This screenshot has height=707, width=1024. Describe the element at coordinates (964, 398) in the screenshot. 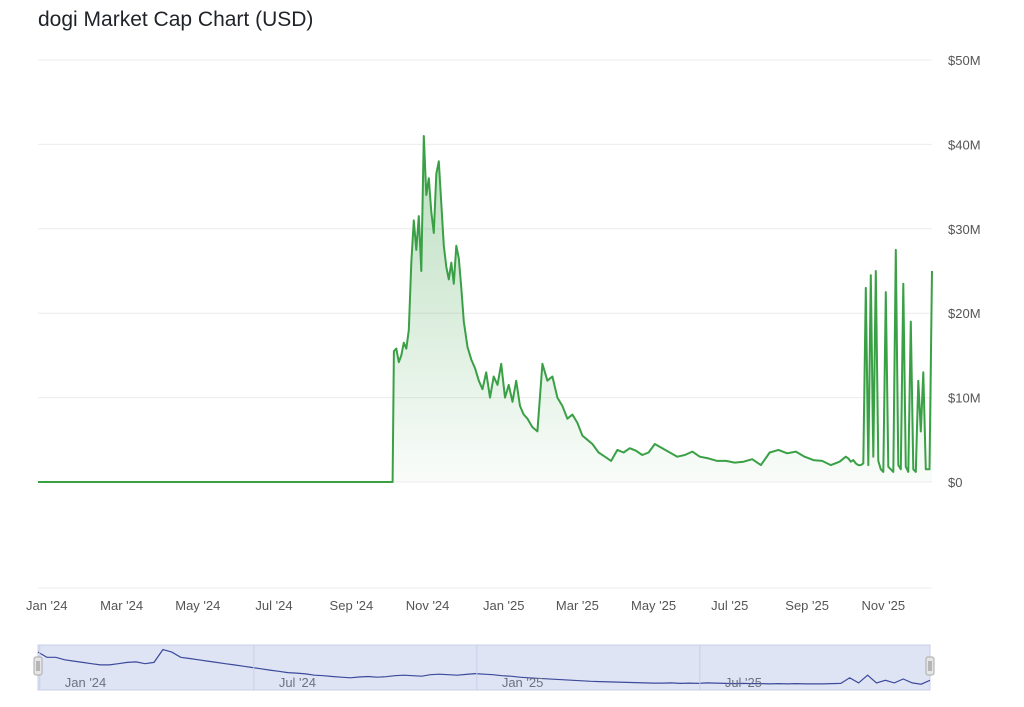

I see `y-tick-label: $10M` at that location.